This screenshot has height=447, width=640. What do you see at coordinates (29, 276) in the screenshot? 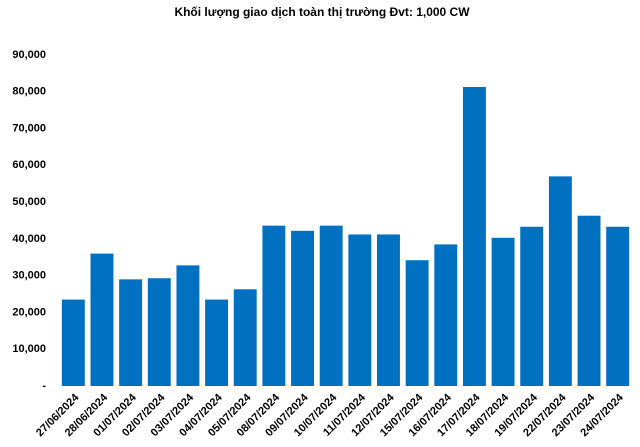
I see `y-tick-label: 30,000` at bounding box center [29, 276].